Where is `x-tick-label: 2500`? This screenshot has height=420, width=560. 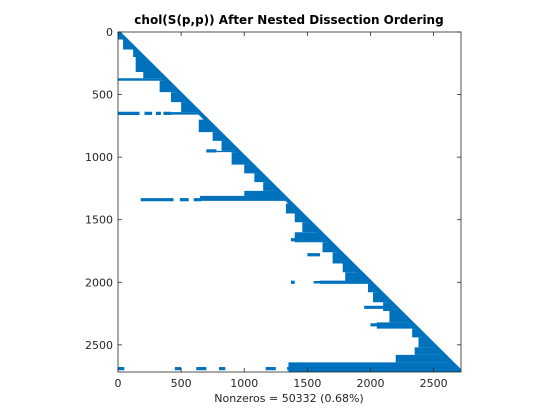 x-tick-label: 2500 is located at coordinates (434, 383).